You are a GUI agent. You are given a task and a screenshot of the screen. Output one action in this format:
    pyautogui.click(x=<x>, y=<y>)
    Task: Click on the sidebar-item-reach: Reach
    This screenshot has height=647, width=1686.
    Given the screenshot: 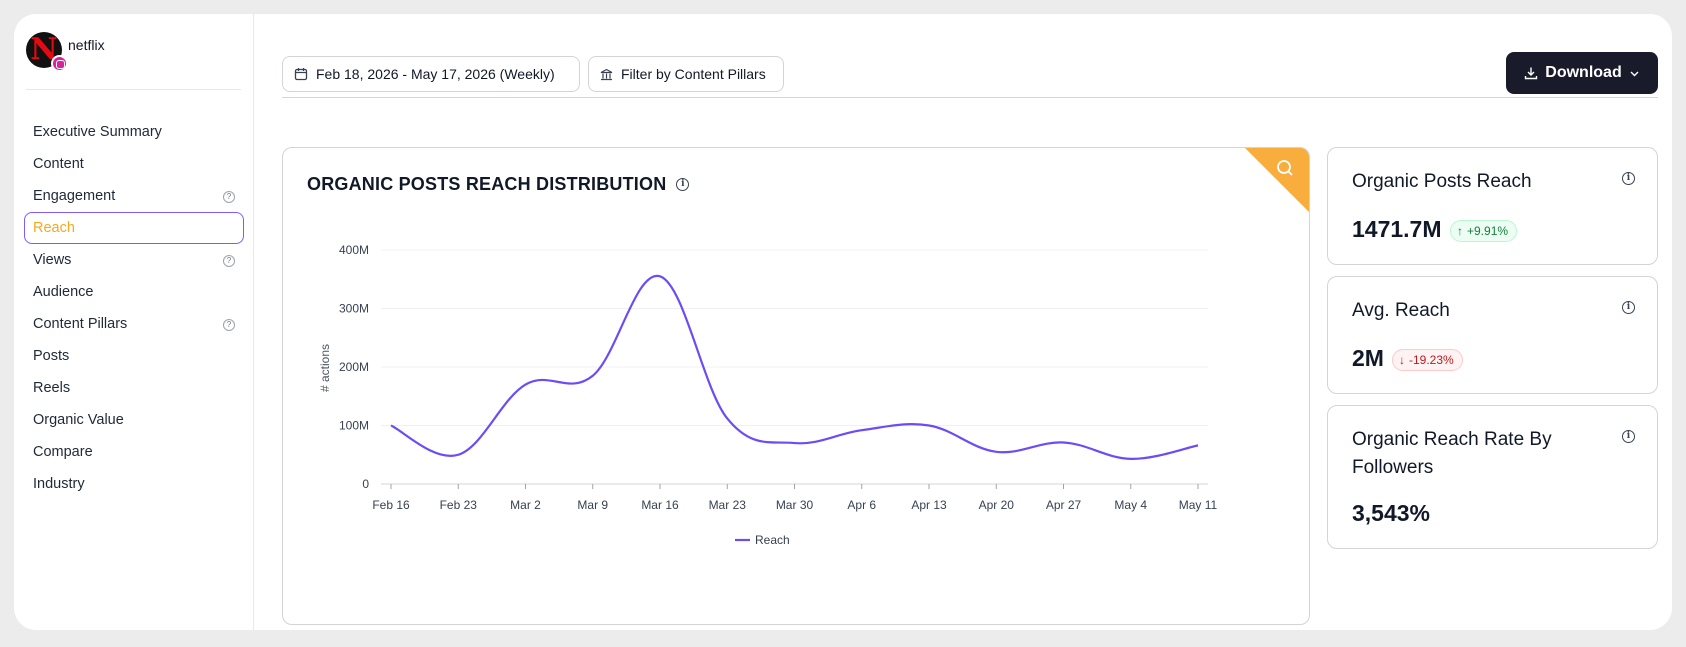 What is the action you would take?
    pyautogui.click(x=134, y=228)
    